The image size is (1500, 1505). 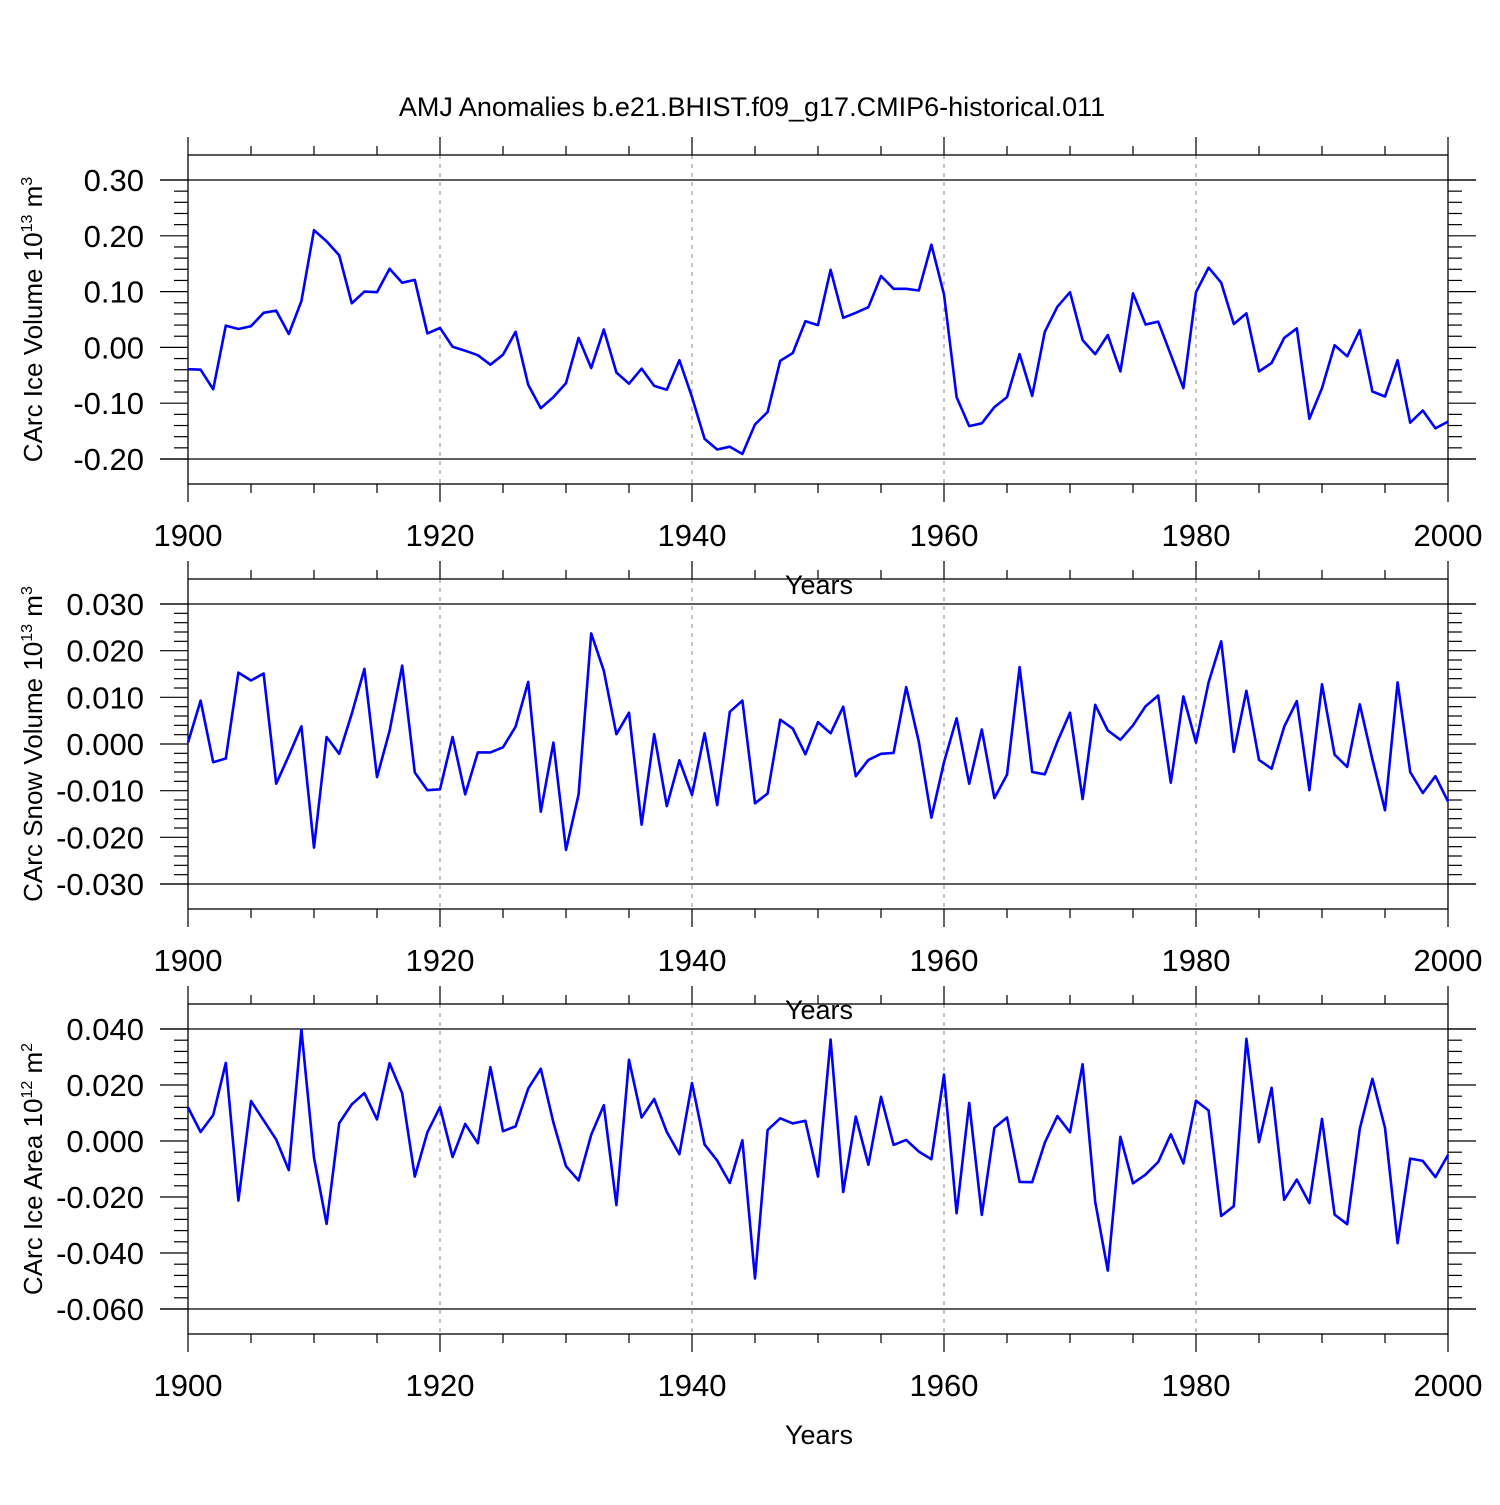 What do you see at coordinates (100, 791) in the screenshot?
I see `y-tick-label: -0.010` at bounding box center [100, 791].